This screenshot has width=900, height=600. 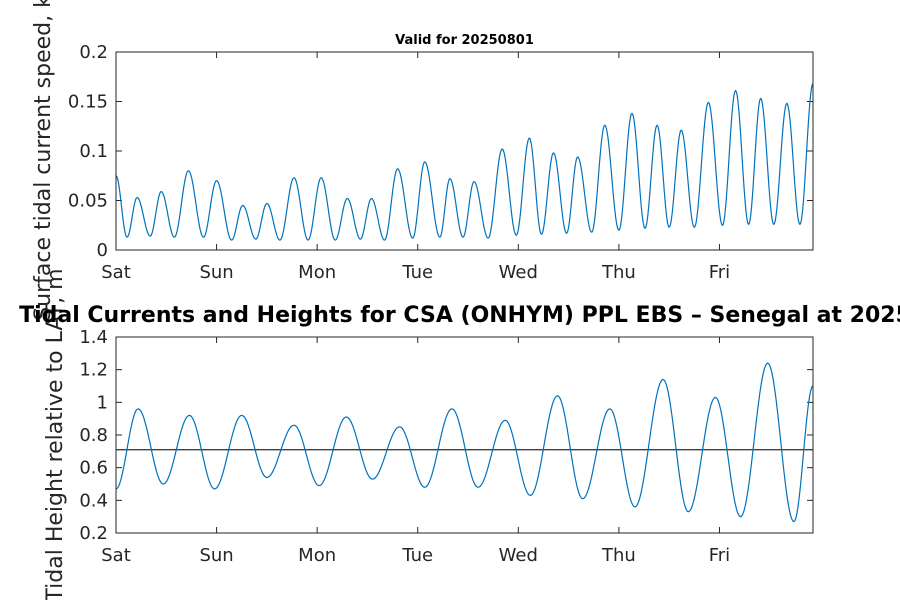 What do you see at coordinates (93, 435) in the screenshot?
I see `y-tick-label: 0.8` at bounding box center [93, 435].